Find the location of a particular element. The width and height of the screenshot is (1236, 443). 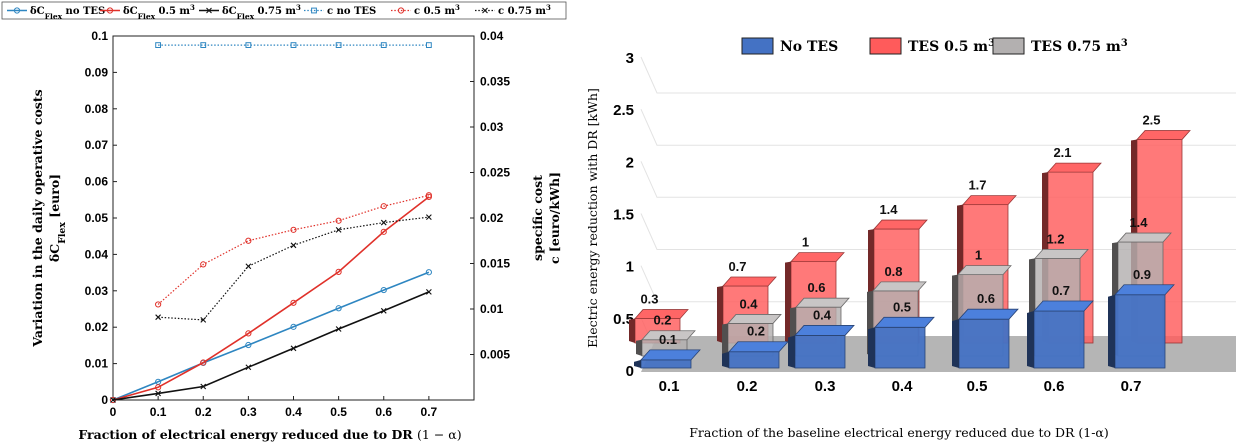

data-label: 0.7 is located at coordinates (1061, 290).